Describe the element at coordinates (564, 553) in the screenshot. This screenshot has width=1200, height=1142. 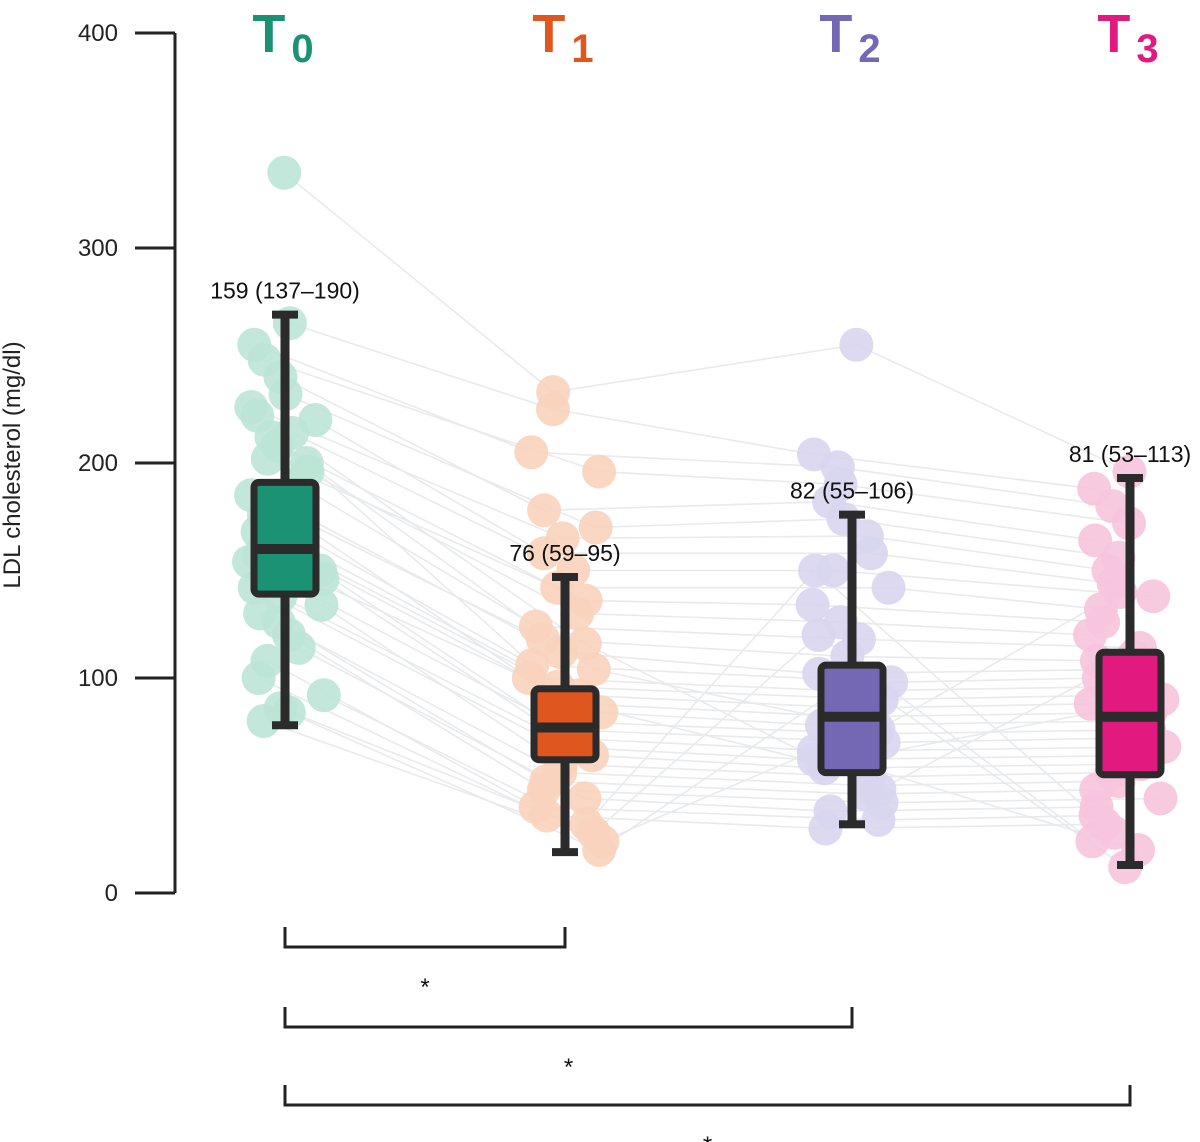
I see `box-stat-label: 76 (59–95)` at that location.